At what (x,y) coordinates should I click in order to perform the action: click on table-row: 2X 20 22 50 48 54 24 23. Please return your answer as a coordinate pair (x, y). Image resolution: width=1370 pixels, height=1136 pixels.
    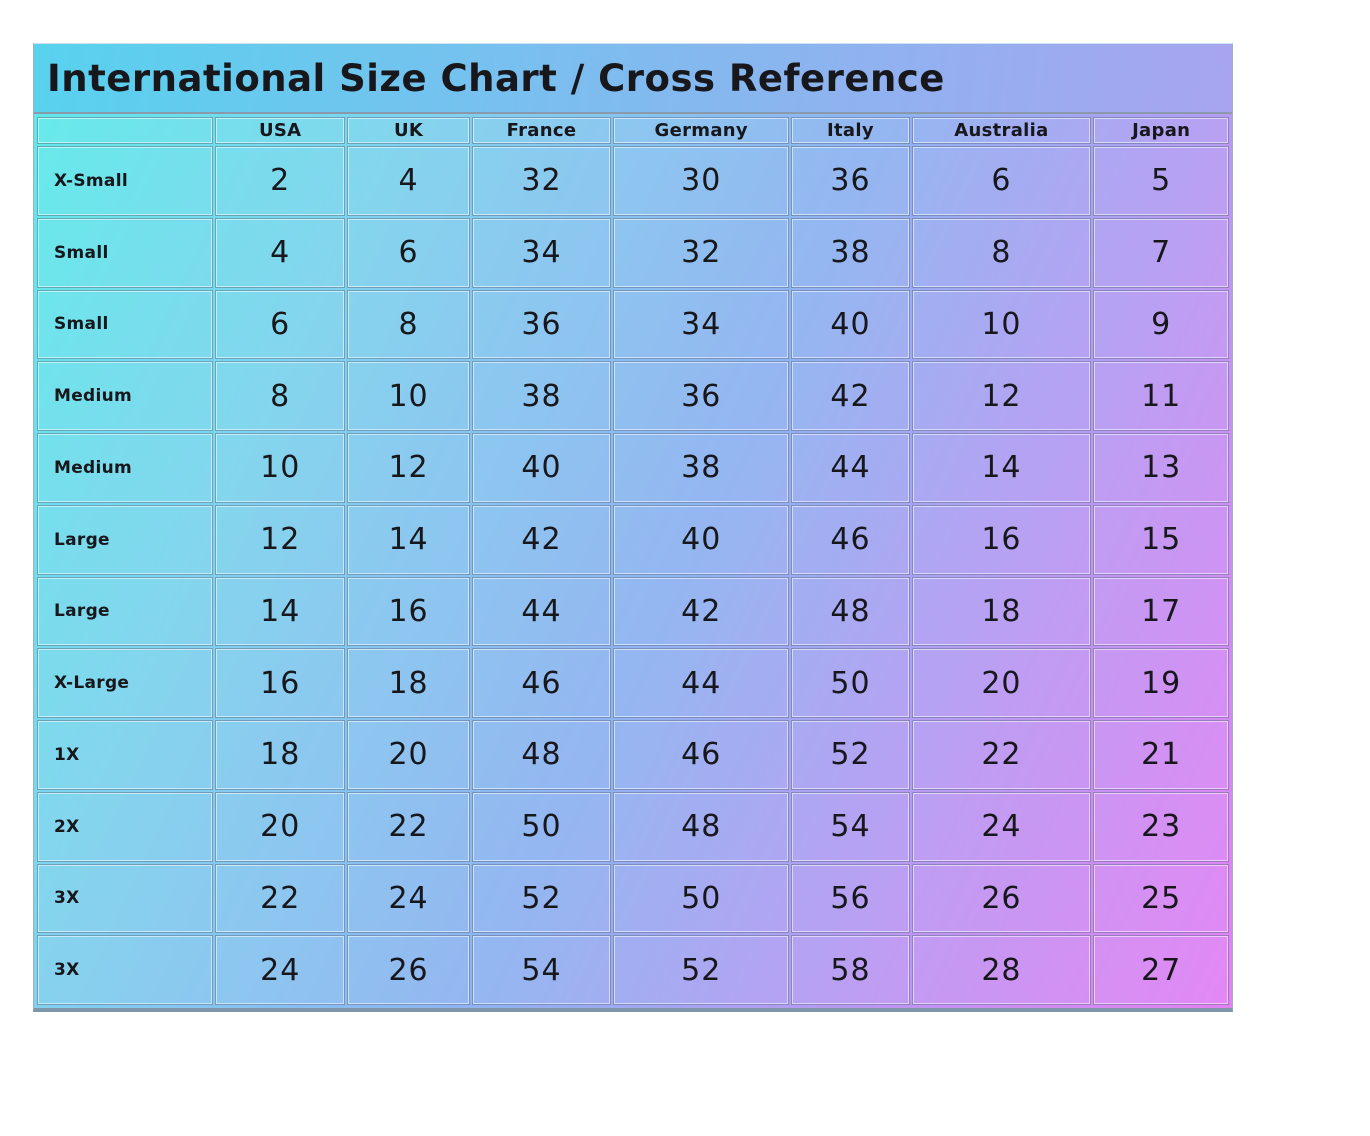
    Looking at the image, I should click on (633, 826).